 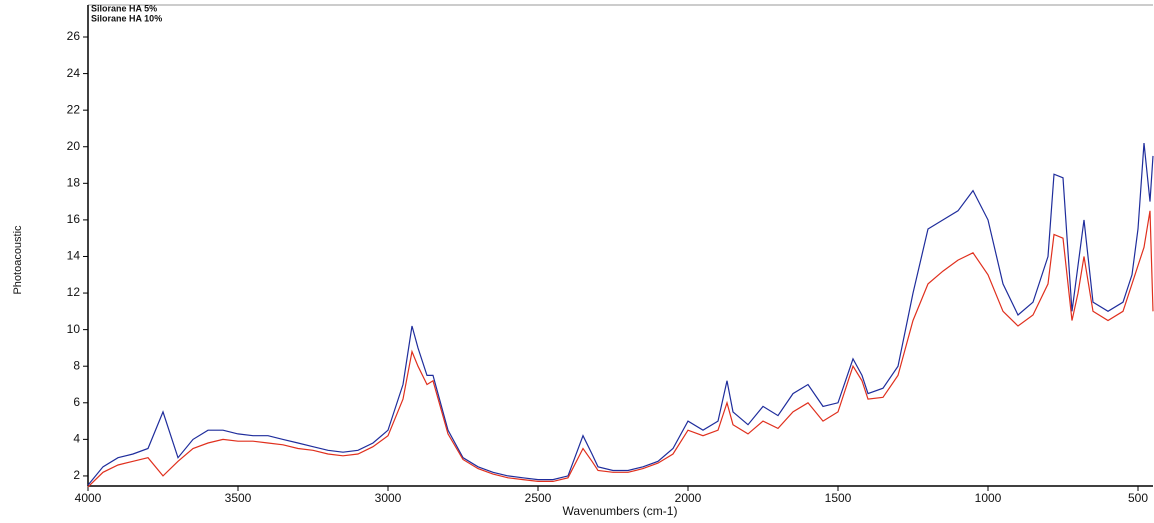 What do you see at coordinates (76, 402) in the screenshot?
I see `y-tick-label: 6` at bounding box center [76, 402].